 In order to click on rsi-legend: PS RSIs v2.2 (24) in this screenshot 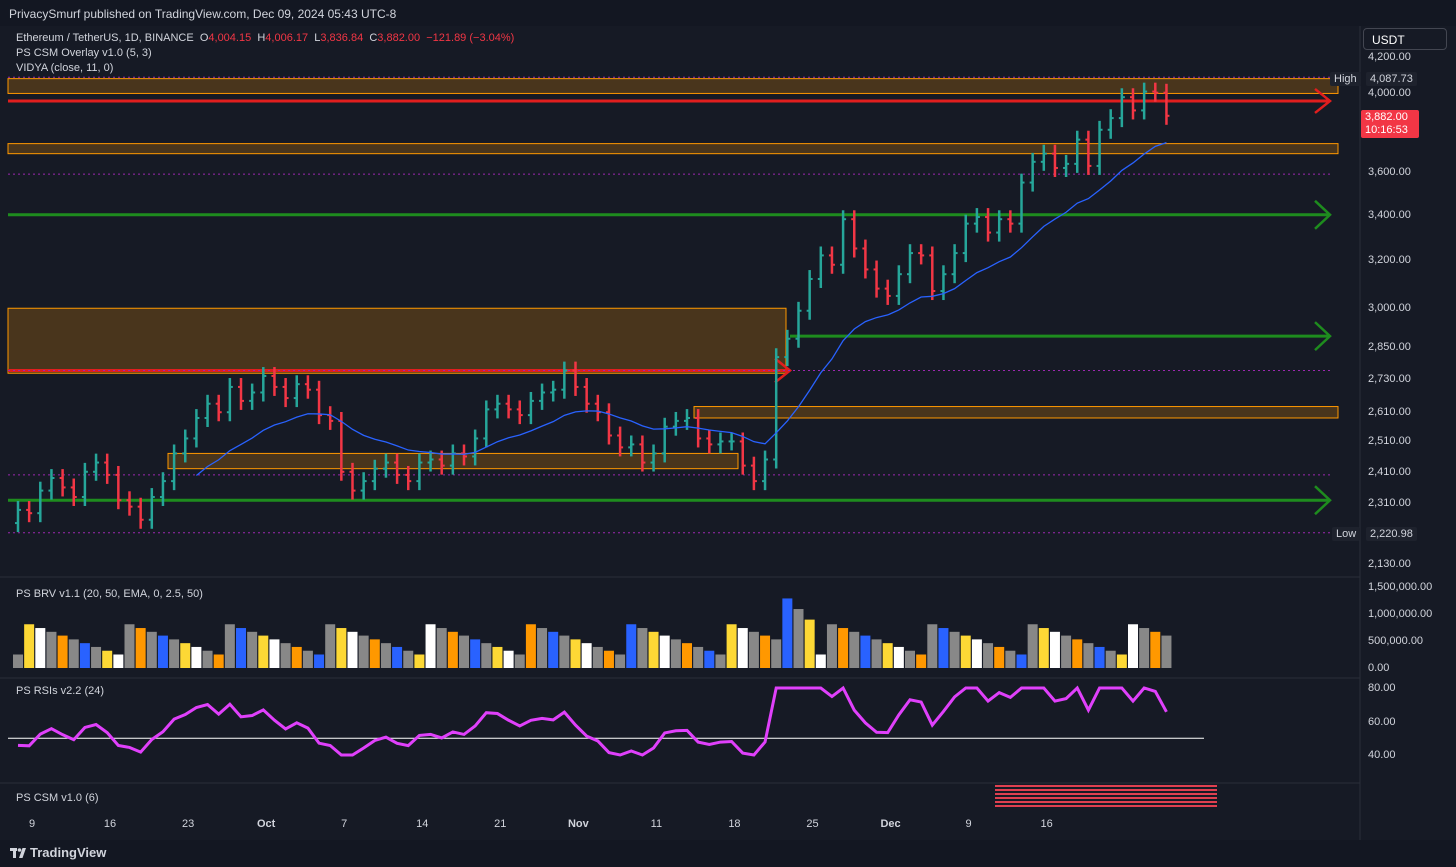, I will do `click(60, 691)`.